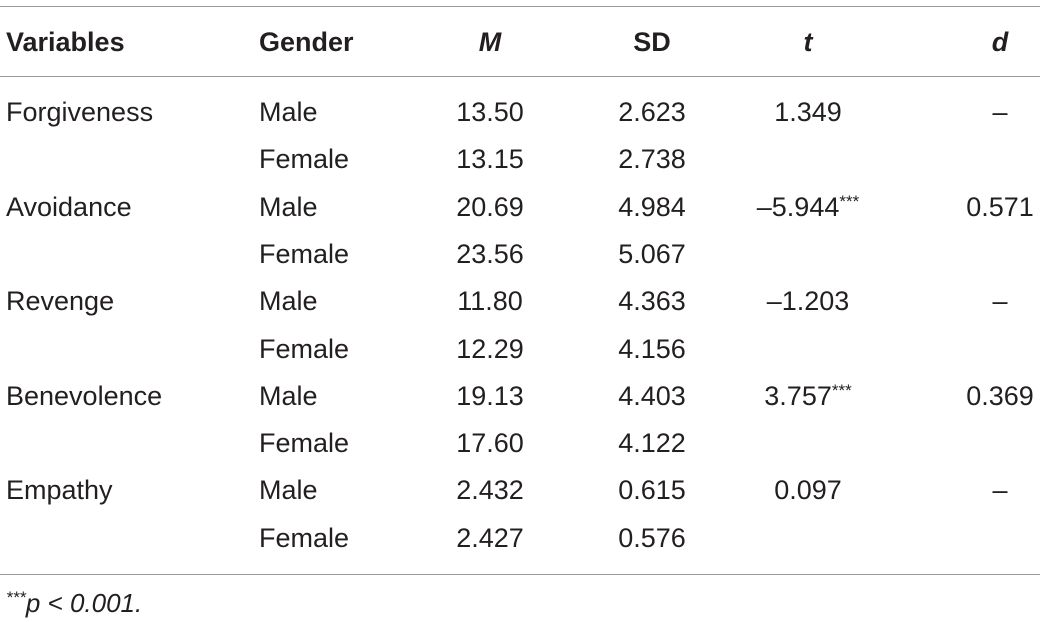  I want to click on cell-mean: 11.80, so click(490, 301).